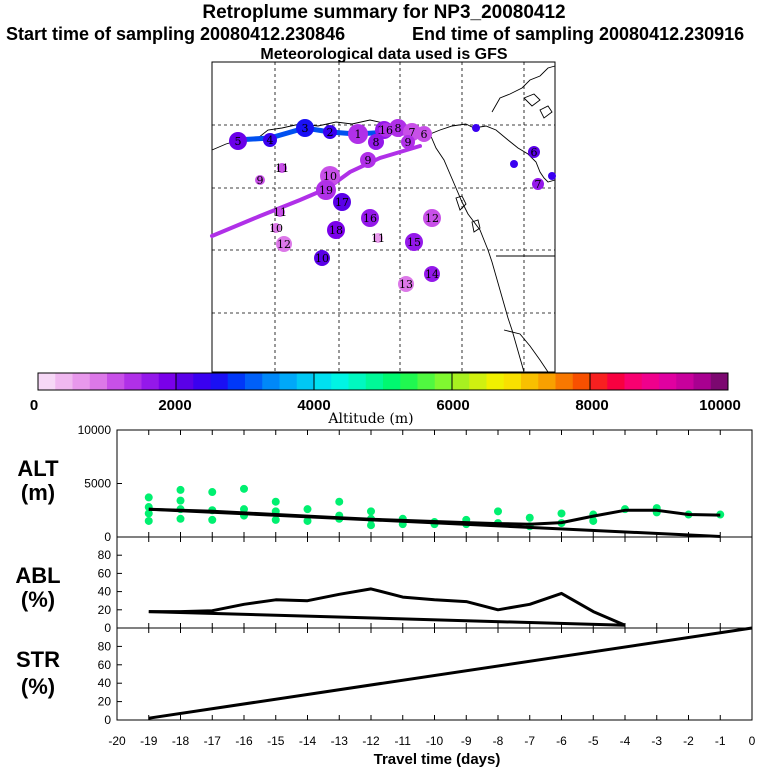  Describe the element at coordinates (591, 405) in the screenshot. I see `colorbar-tick-8000: 8000` at that location.